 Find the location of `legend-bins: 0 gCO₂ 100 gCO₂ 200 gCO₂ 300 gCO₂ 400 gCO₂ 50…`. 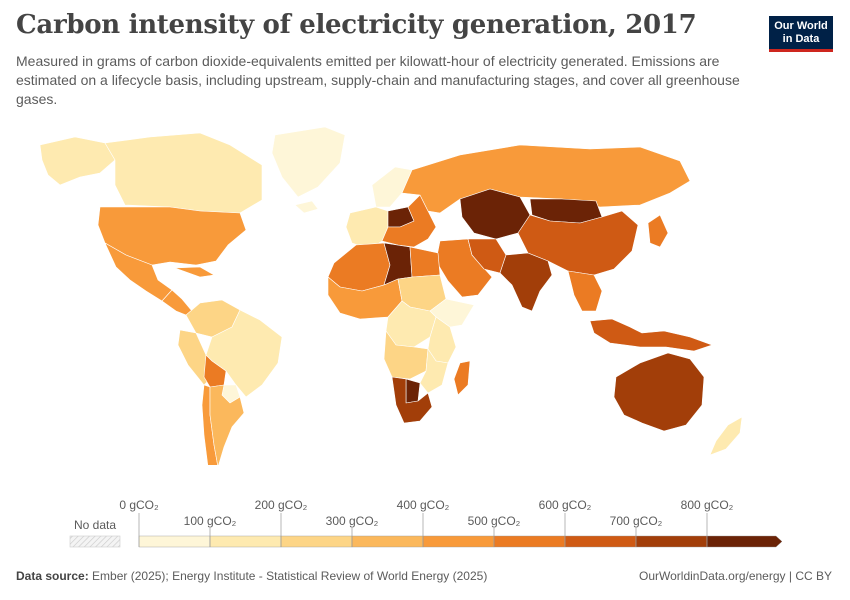

legend-bins: 0 gCO₂ 100 gCO₂ 200 gCO₂ 300 gCO₂ 400 gCO₂ 50… is located at coordinates (451, 523).